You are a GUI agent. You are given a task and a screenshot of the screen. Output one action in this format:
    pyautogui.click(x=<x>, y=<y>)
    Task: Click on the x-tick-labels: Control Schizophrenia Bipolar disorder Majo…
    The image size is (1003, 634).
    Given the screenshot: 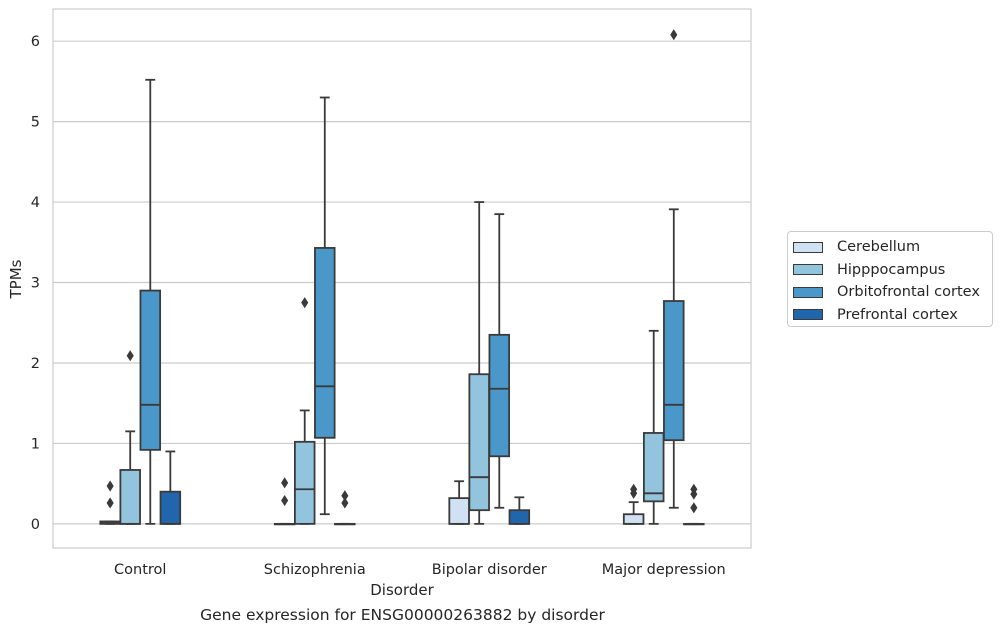 What is the action you would take?
    pyautogui.click(x=420, y=570)
    